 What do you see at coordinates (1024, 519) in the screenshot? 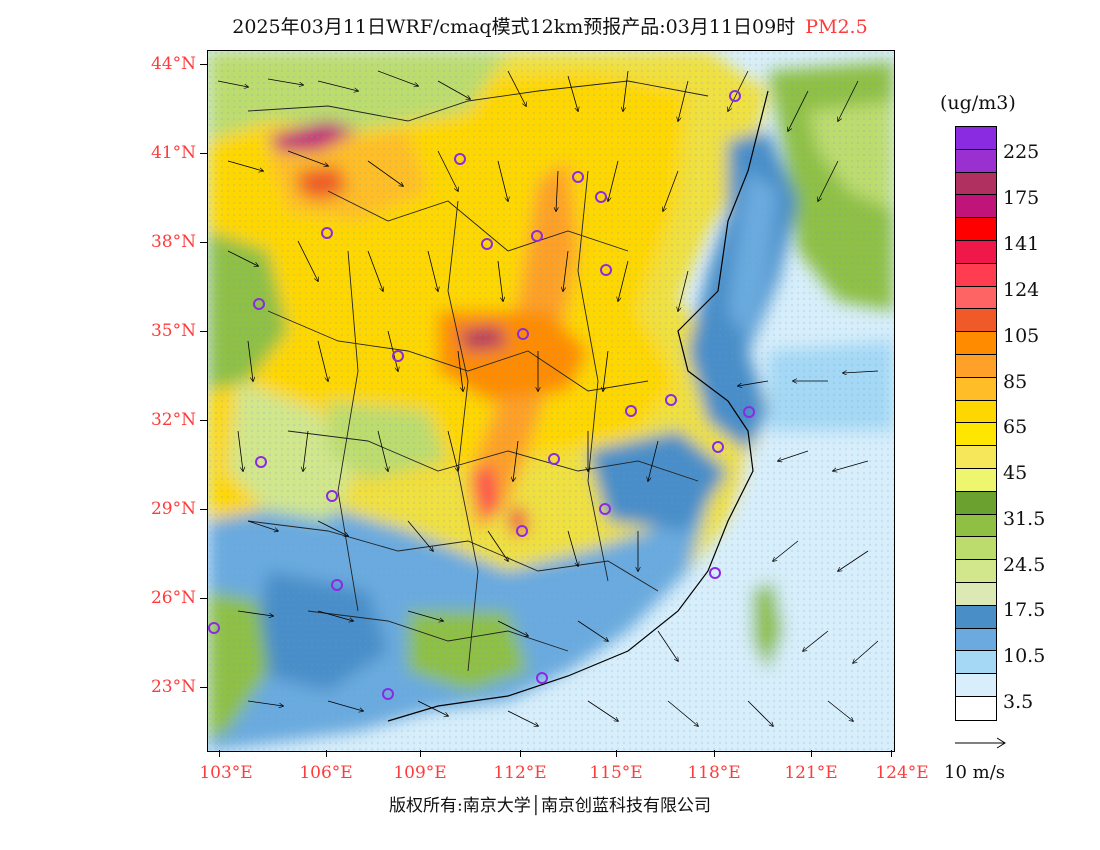
I see `legend-label: 31.5` at bounding box center [1024, 519].